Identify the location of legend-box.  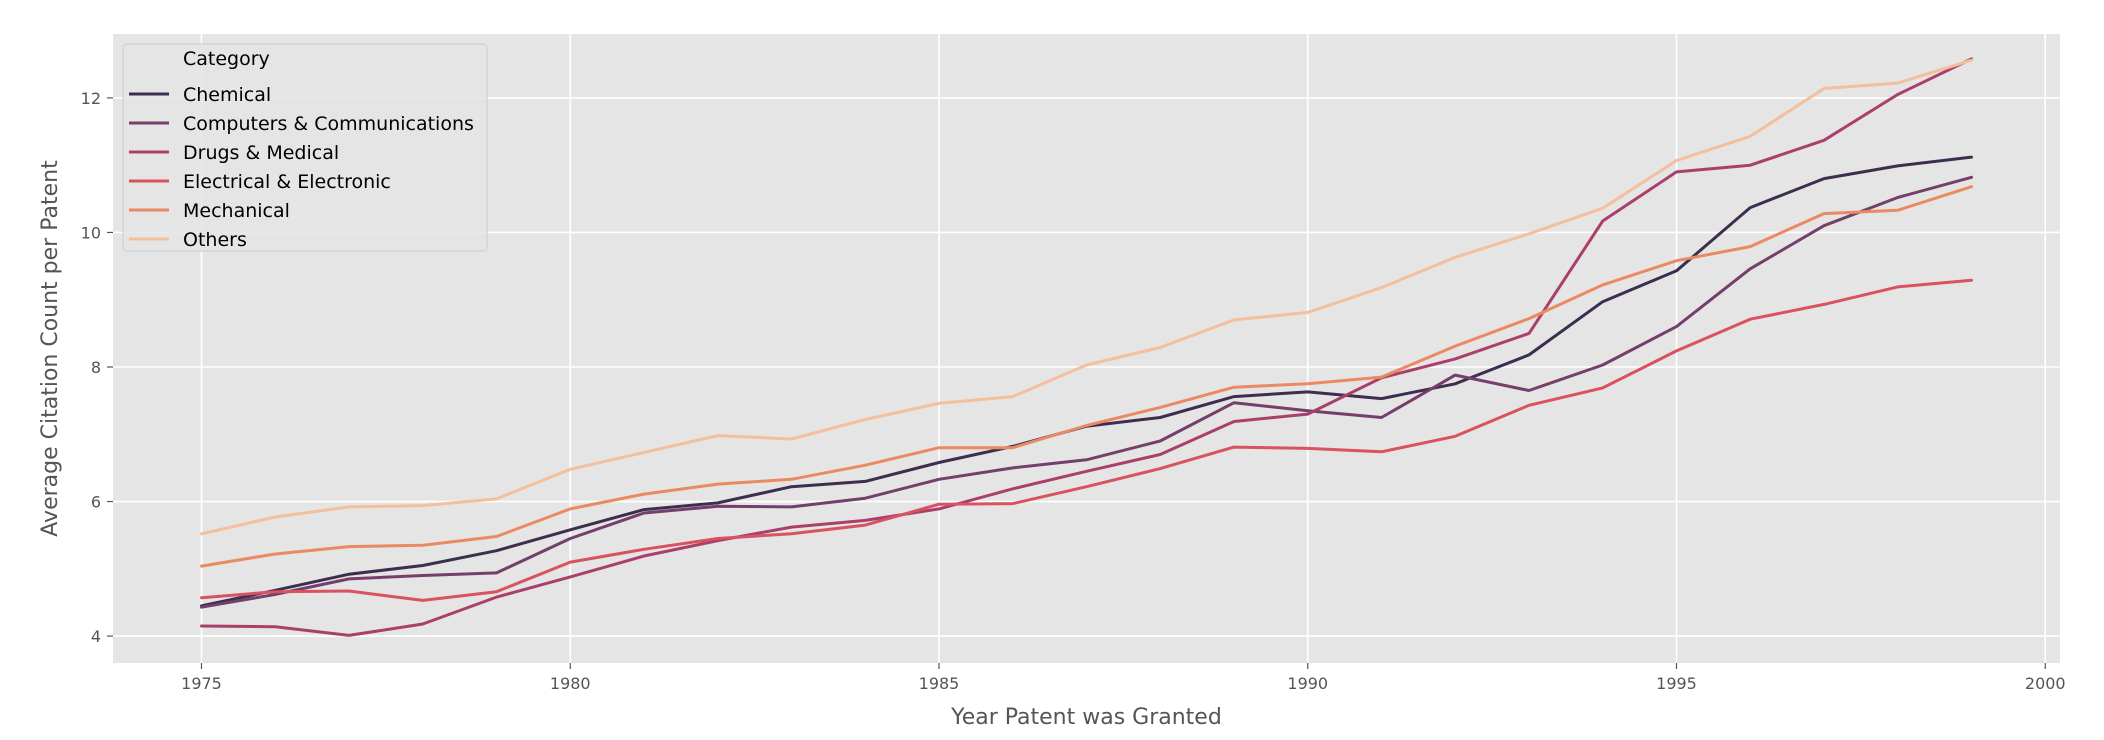
(305, 147).